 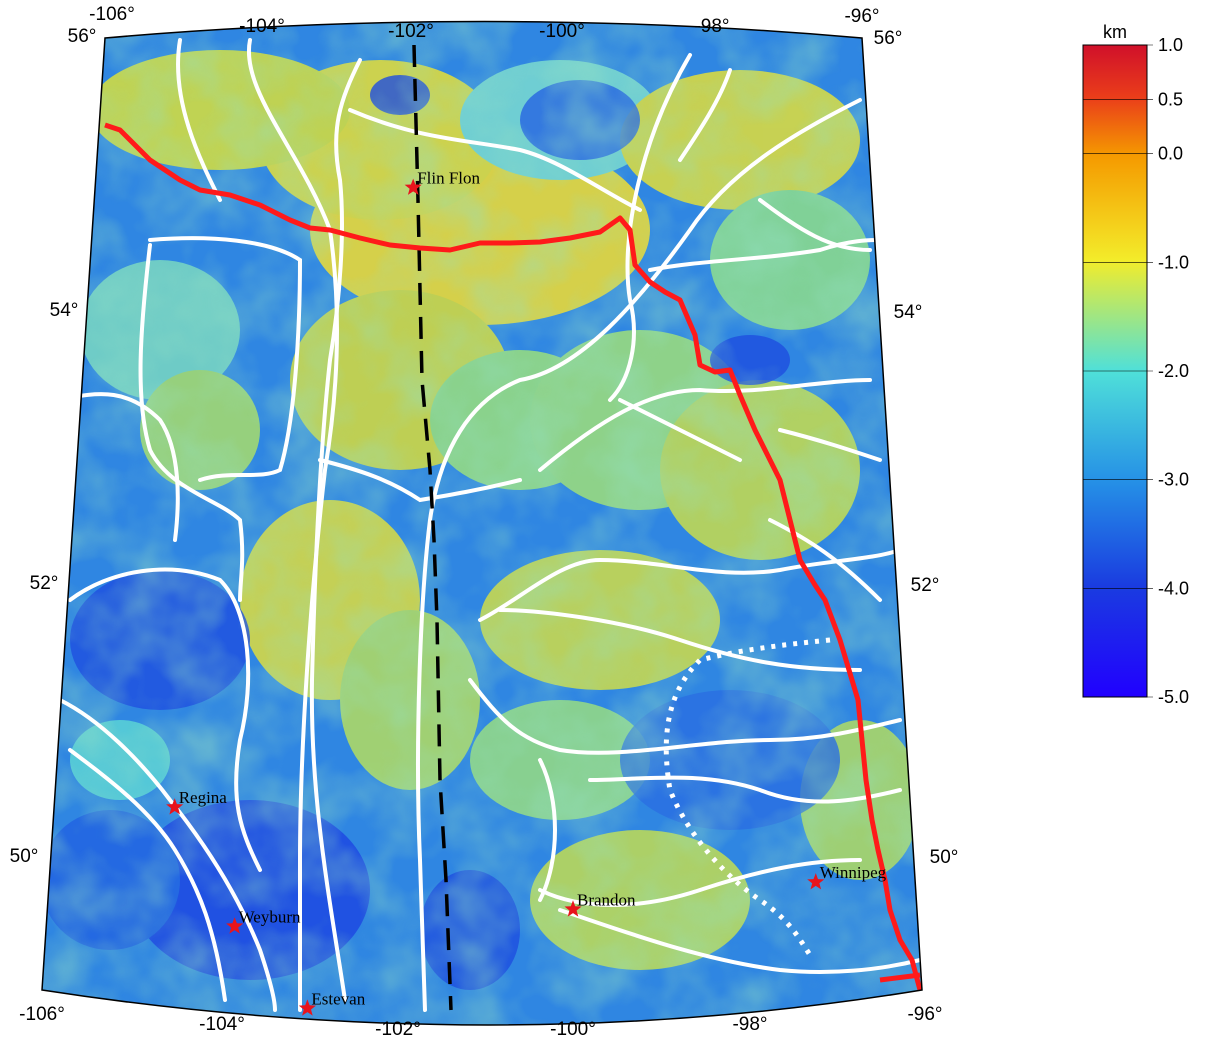 I want to click on city-label: Winnipeg, so click(x=853, y=872).